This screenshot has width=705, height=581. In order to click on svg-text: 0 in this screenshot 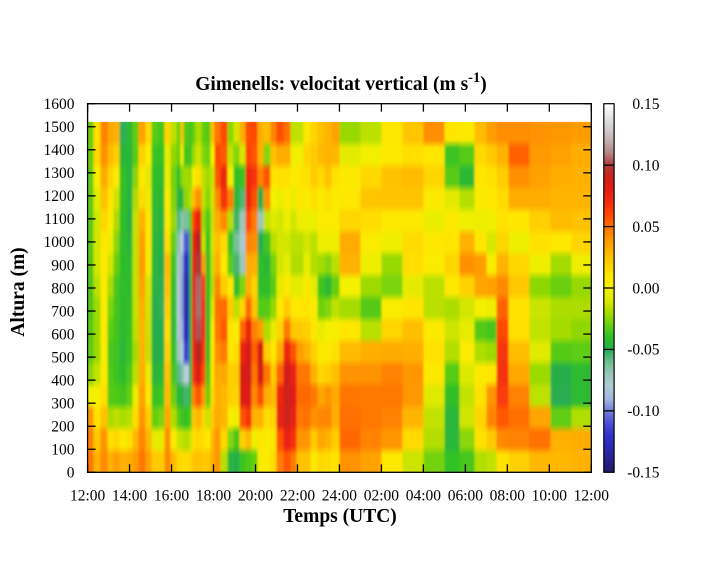, I will do `click(71, 473)`.